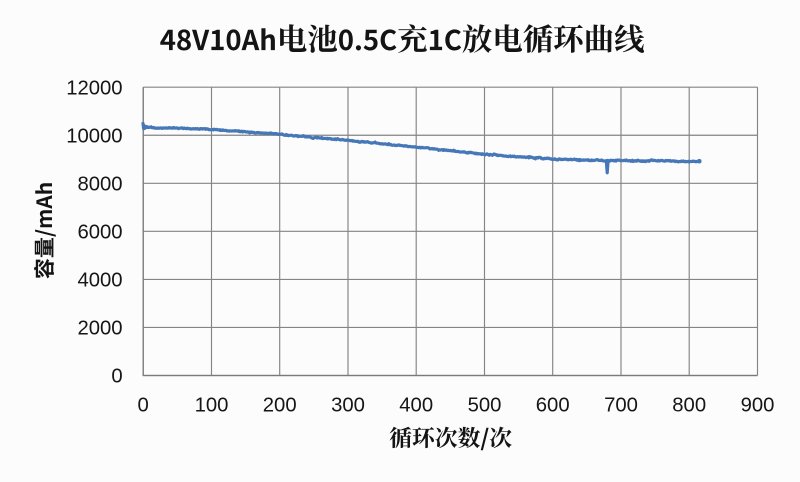  What do you see at coordinates (99, 329) in the screenshot?
I see `svg-text: 2000` at bounding box center [99, 329].